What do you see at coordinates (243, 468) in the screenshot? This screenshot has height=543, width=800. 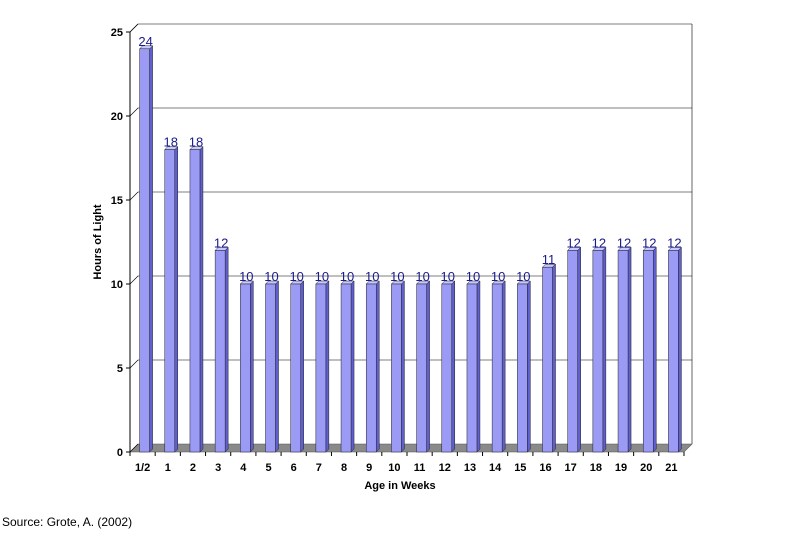 I see `x-tick-label: 4` at bounding box center [243, 468].